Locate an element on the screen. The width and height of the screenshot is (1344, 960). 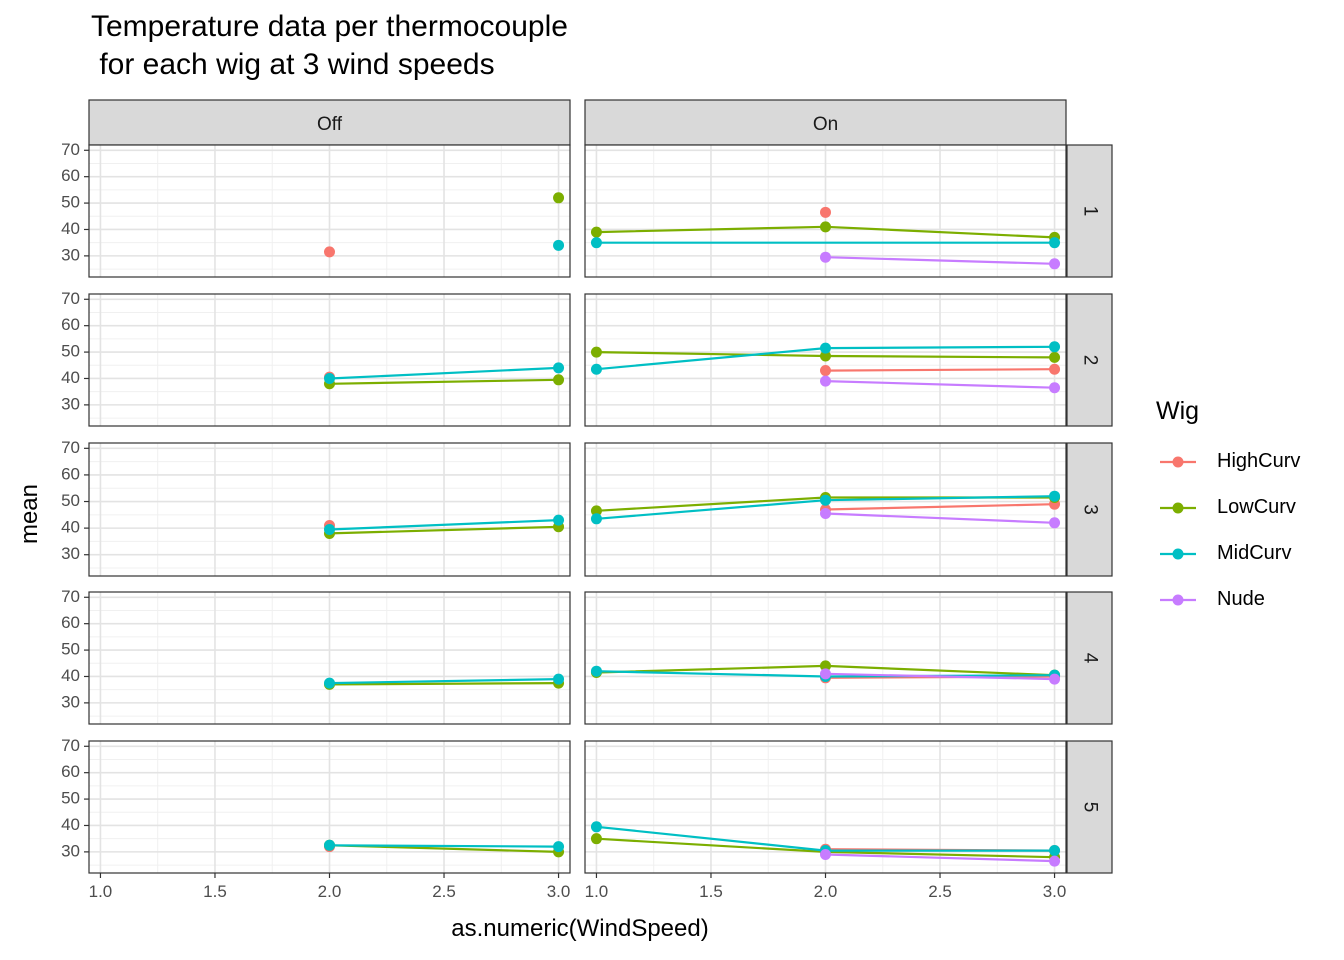
row-strip-label-2: 2 is located at coordinates (1089, 360).